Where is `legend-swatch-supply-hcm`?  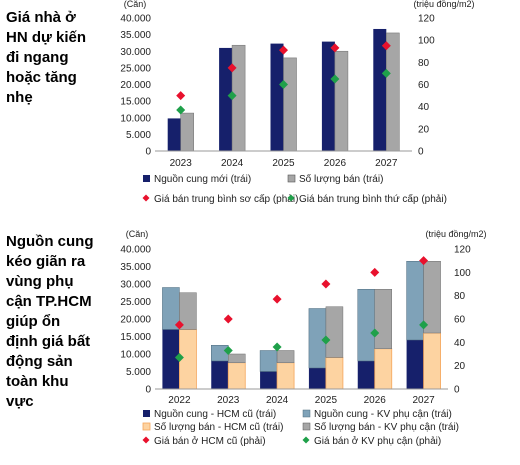
legend-swatch-supply-hcm is located at coordinates (146, 413).